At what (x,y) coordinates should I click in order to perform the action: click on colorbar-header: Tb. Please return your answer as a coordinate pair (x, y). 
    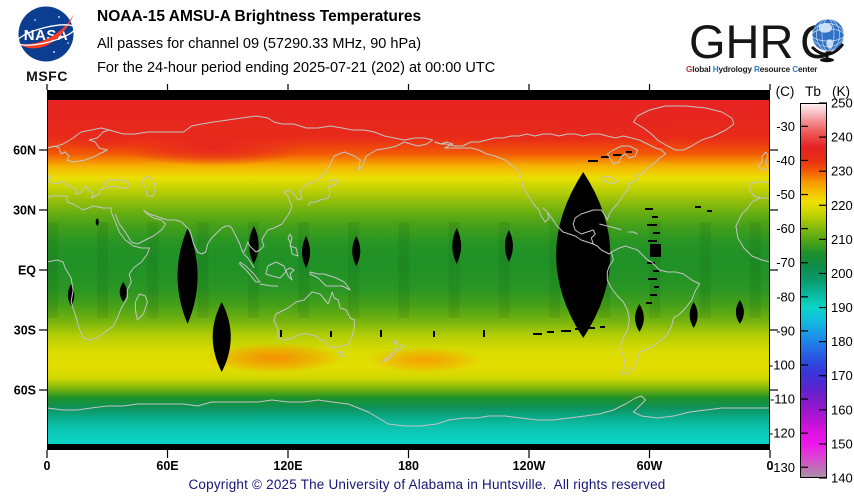
    Looking at the image, I should click on (813, 91).